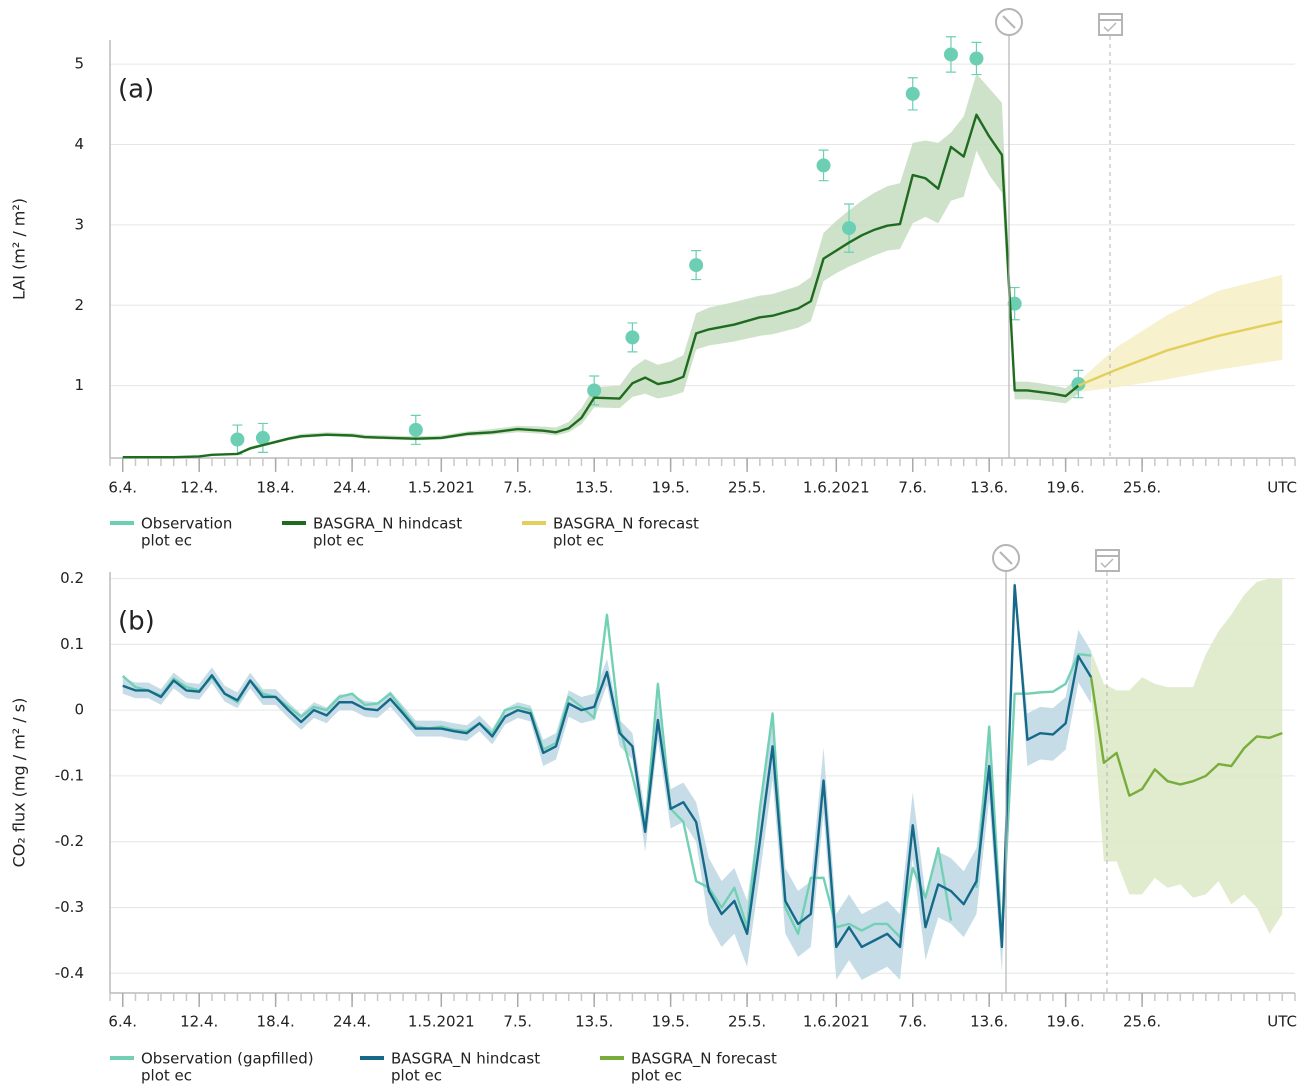  What do you see at coordinates (79, 710) in the screenshot?
I see `y-tick-label: 0` at bounding box center [79, 710].